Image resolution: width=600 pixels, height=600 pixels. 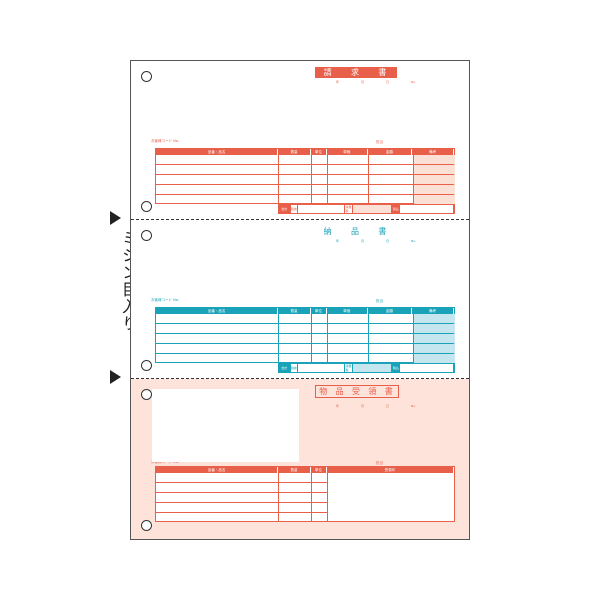 I want to click on table-header: 品番・品名 数量 単位 単価 金額 備考, so click(x=305, y=311).